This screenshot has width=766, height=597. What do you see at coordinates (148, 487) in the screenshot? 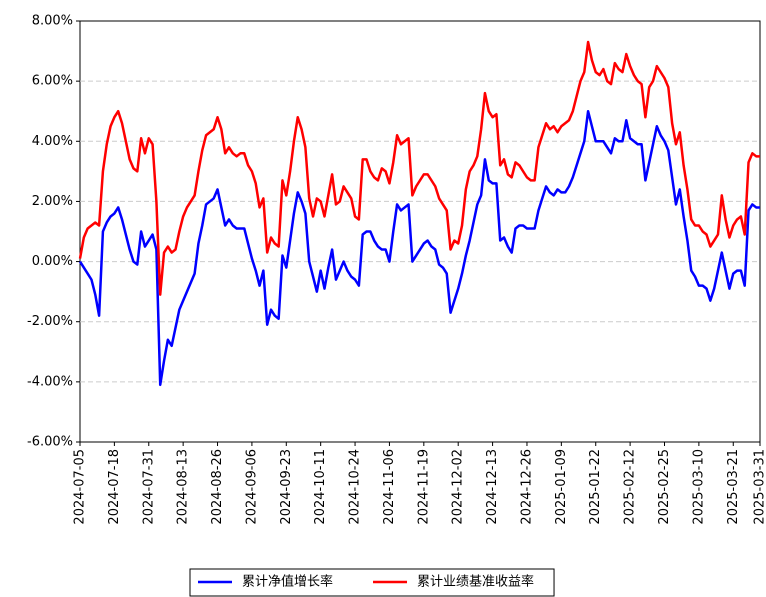
I see `x-tick-label: 2024-07-31` at bounding box center [148, 487].